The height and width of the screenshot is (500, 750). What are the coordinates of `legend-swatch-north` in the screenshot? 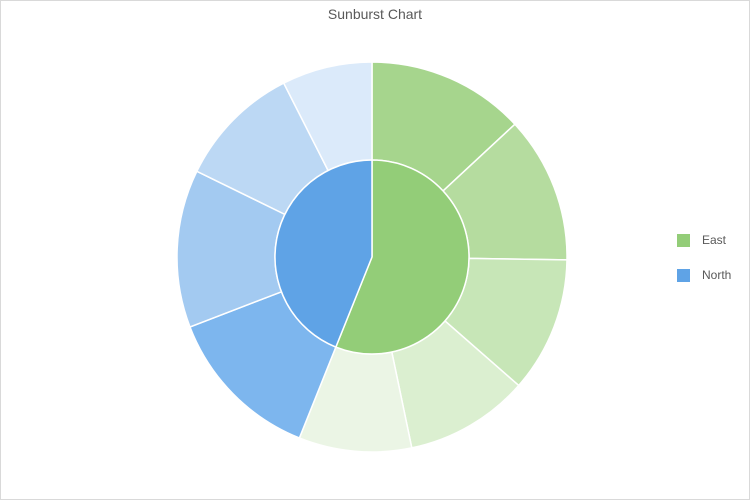 It's located at (683, 275).